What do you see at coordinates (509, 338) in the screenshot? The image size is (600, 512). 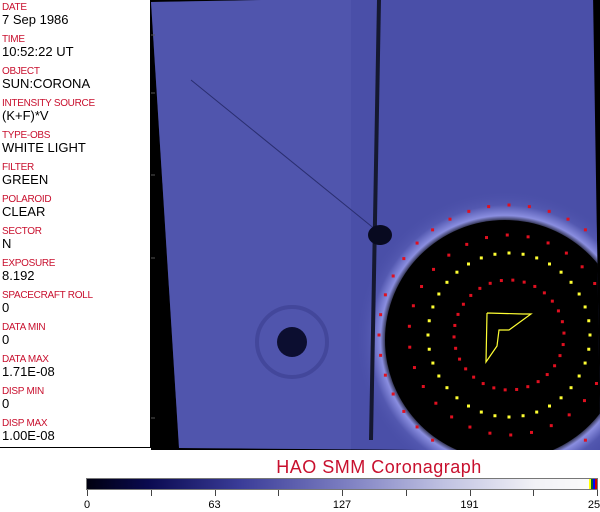 I see `overlay-polygon` at bounding box center [509, 338].